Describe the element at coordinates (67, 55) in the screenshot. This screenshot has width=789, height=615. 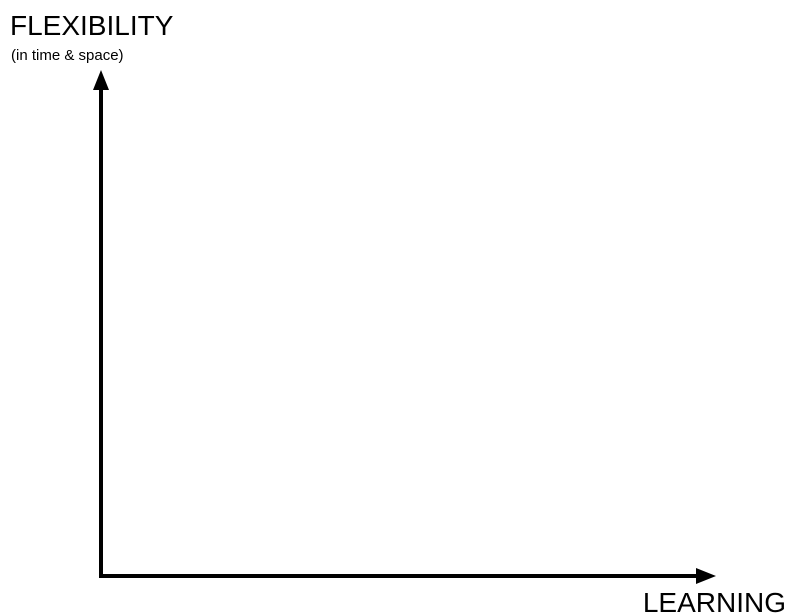
I see `y-axis-sublabel: (in time & space)` at that location.